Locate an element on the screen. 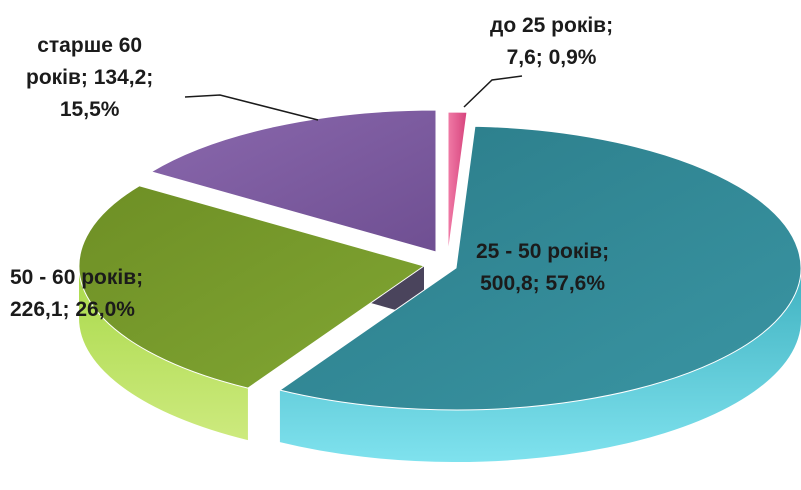 The image size is (801, 490). label-line: років; 134,2; is located at coordinates (90, 77).